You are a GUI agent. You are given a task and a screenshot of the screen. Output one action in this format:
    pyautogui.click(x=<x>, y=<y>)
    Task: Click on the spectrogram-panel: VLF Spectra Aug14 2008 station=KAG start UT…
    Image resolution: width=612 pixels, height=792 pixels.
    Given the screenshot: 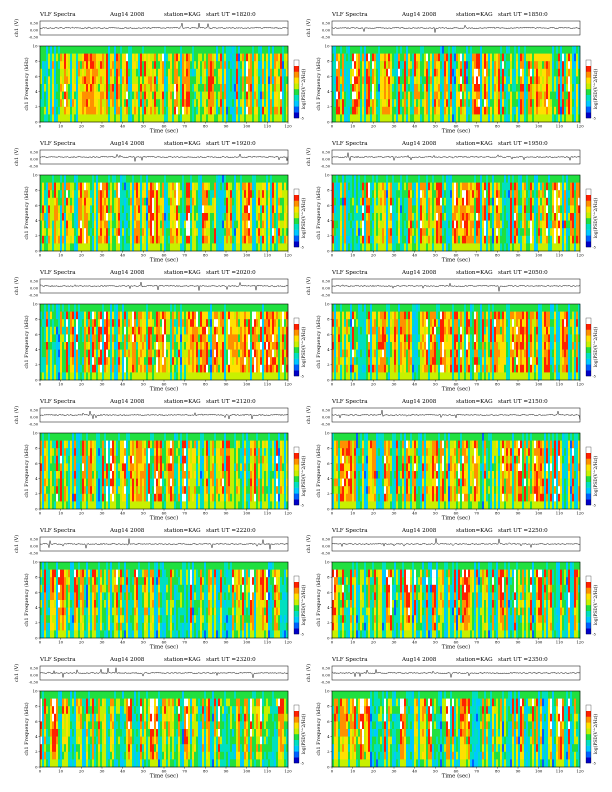 What is the action you would take?
    pyautogui.click(x=158, y=200)
    